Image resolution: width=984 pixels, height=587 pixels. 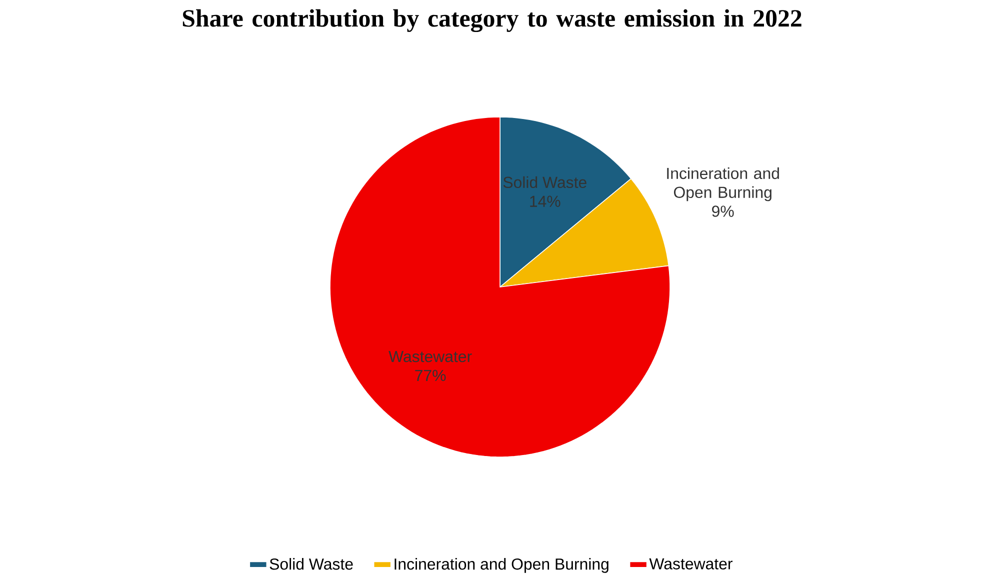 I want to click on data-label: 9%, so click(x=723, y=211).